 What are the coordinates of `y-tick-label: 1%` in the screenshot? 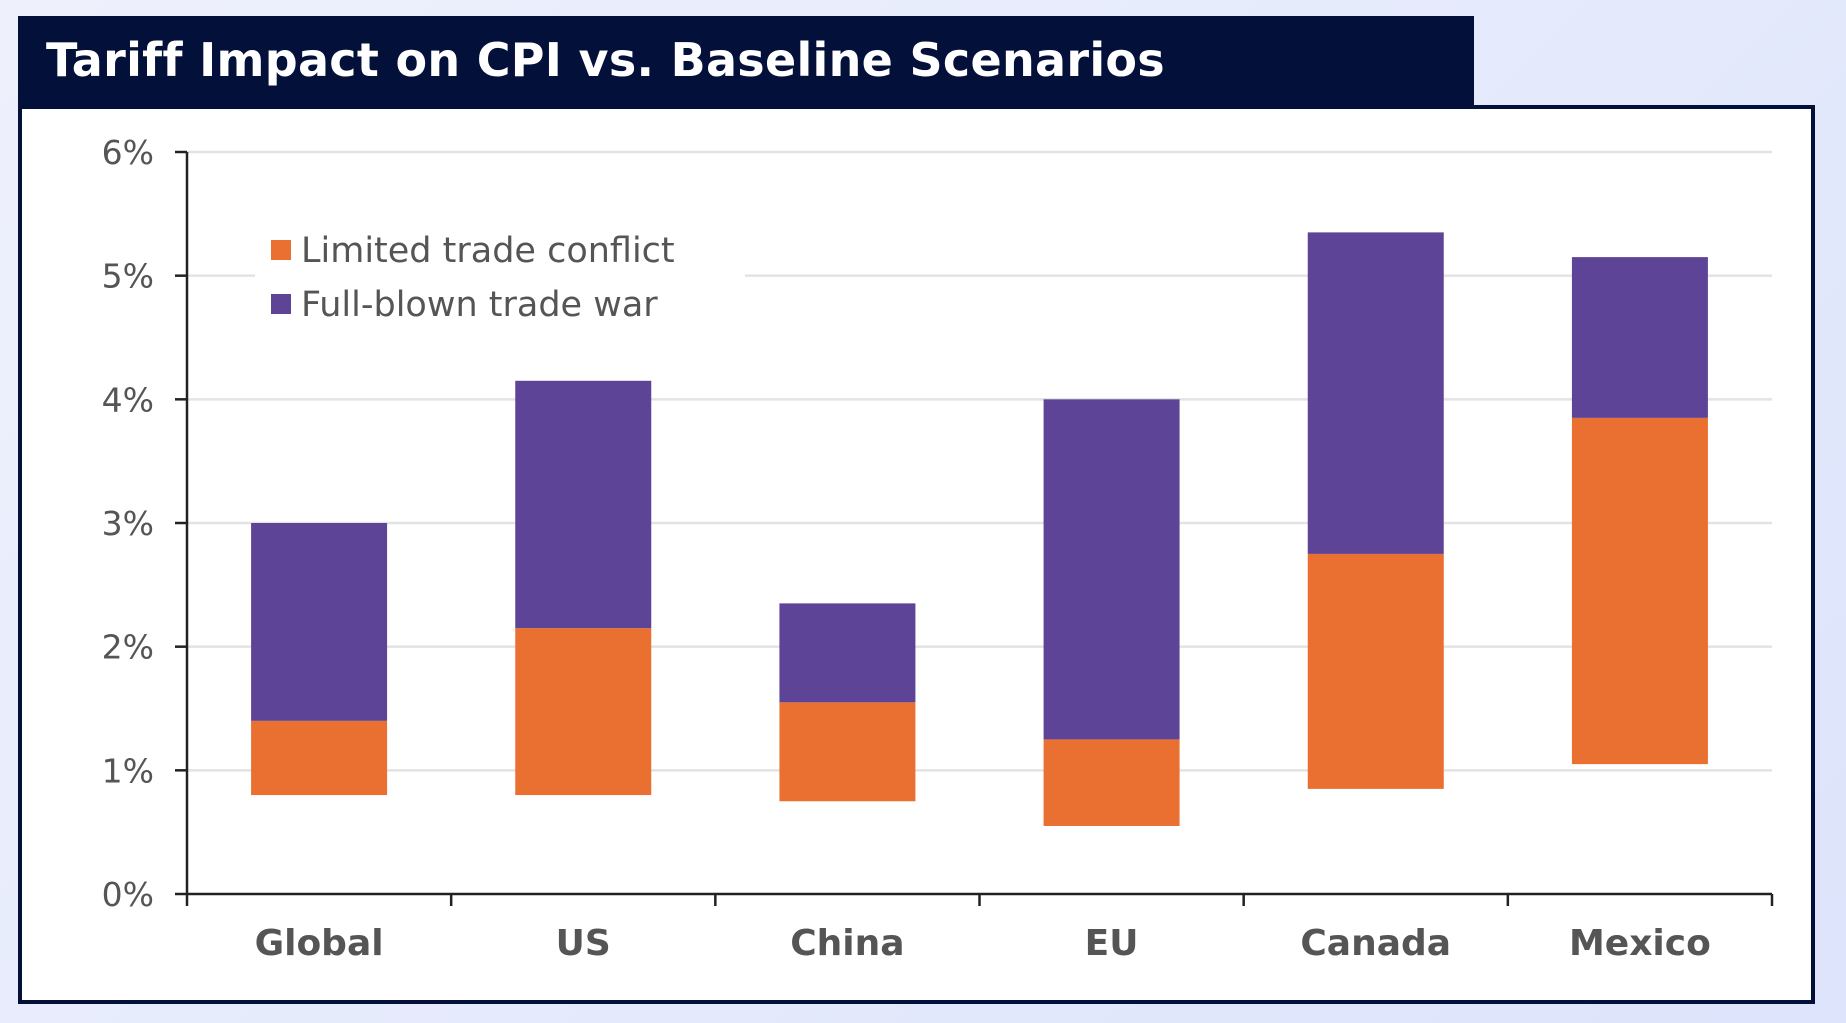 It's located at (128, 770).